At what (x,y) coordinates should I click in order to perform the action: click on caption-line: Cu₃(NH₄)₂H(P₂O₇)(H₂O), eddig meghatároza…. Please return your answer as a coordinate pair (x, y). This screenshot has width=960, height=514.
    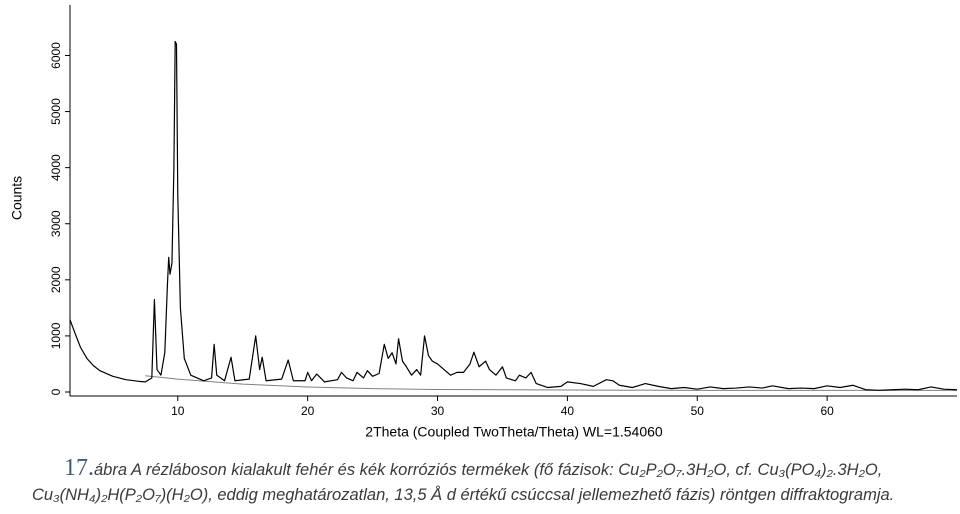
    Looking at the image, I should click on (463, 494).